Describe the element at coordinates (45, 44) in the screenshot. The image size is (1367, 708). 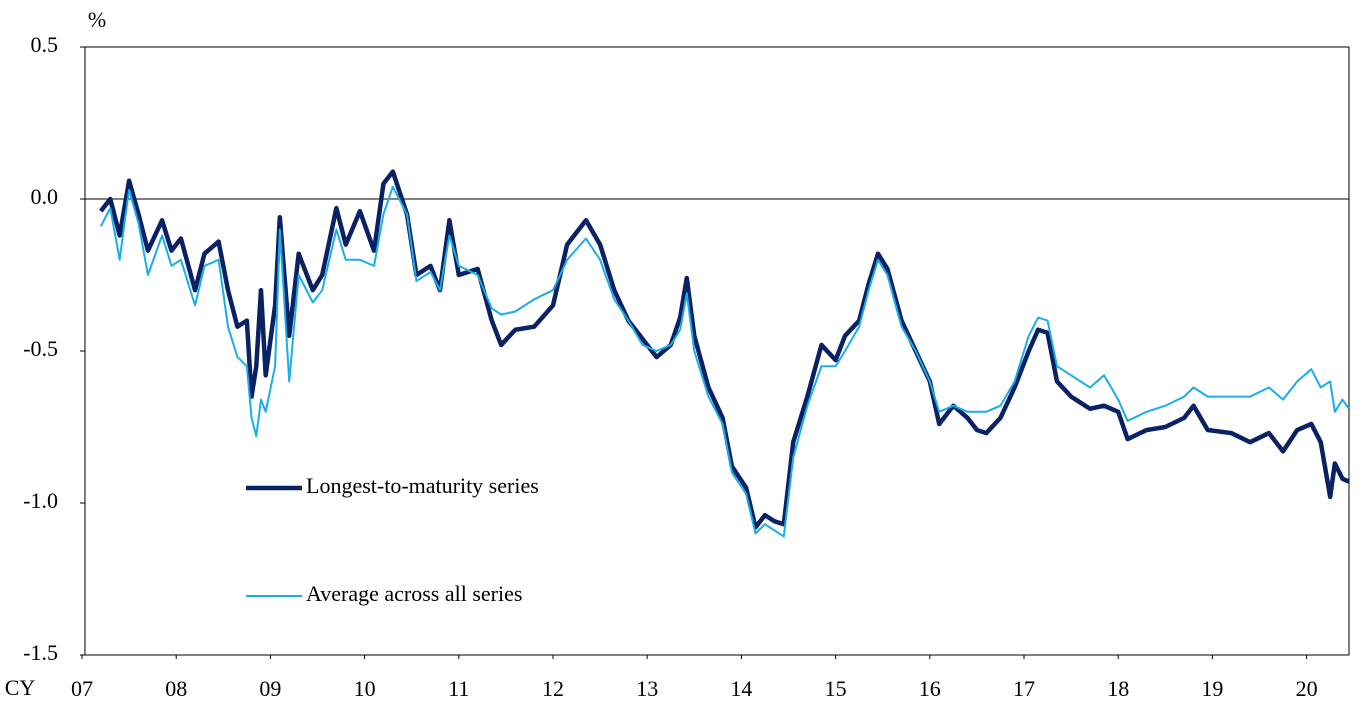
I see `y-tick-label: 0.5` at that location.